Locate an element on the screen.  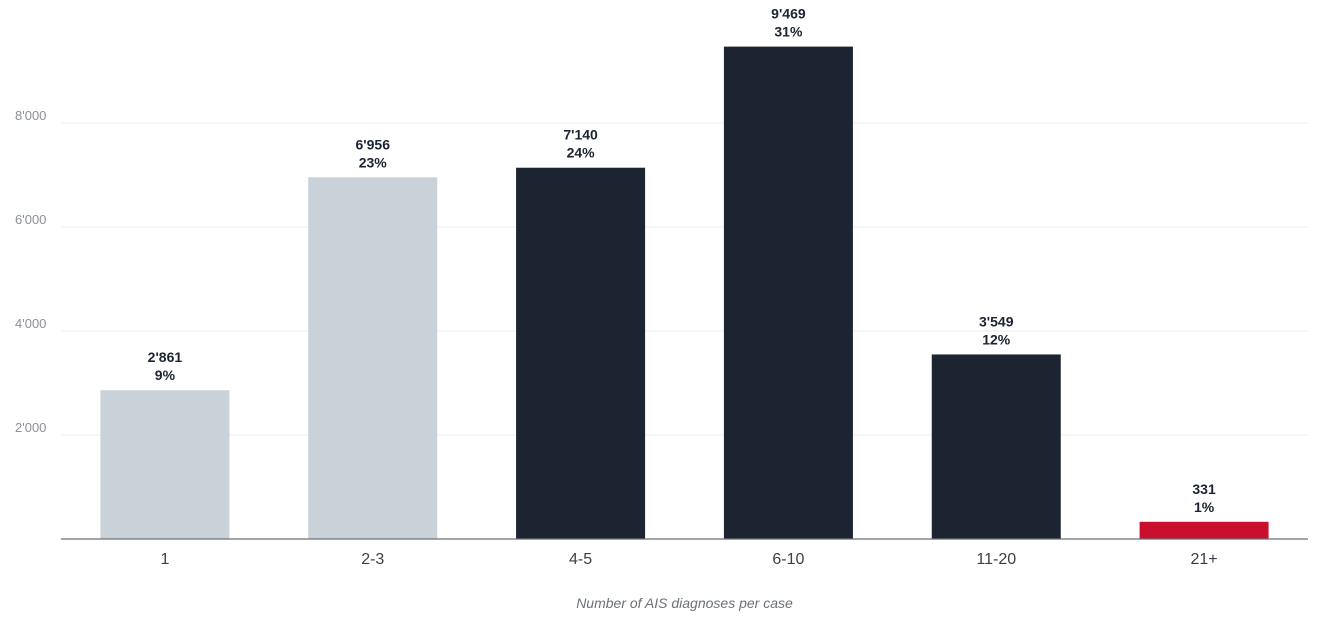
y-tick-label: 8'000 is located at coordinates (30, 115).